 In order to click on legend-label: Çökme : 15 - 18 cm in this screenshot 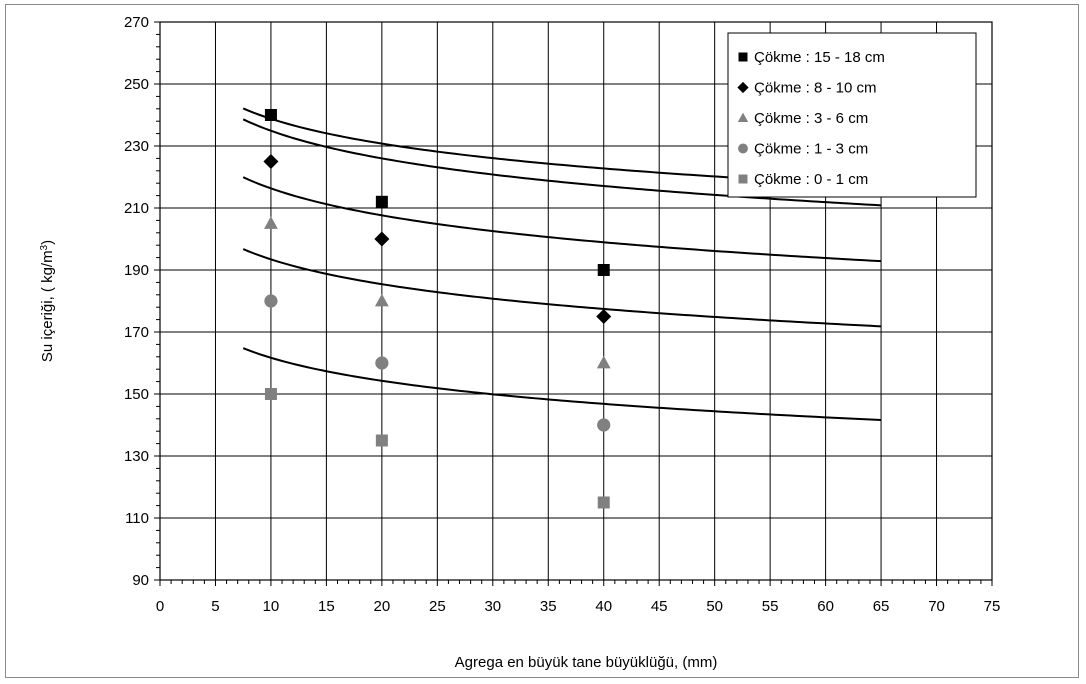, I will do `click(819, 57)`.